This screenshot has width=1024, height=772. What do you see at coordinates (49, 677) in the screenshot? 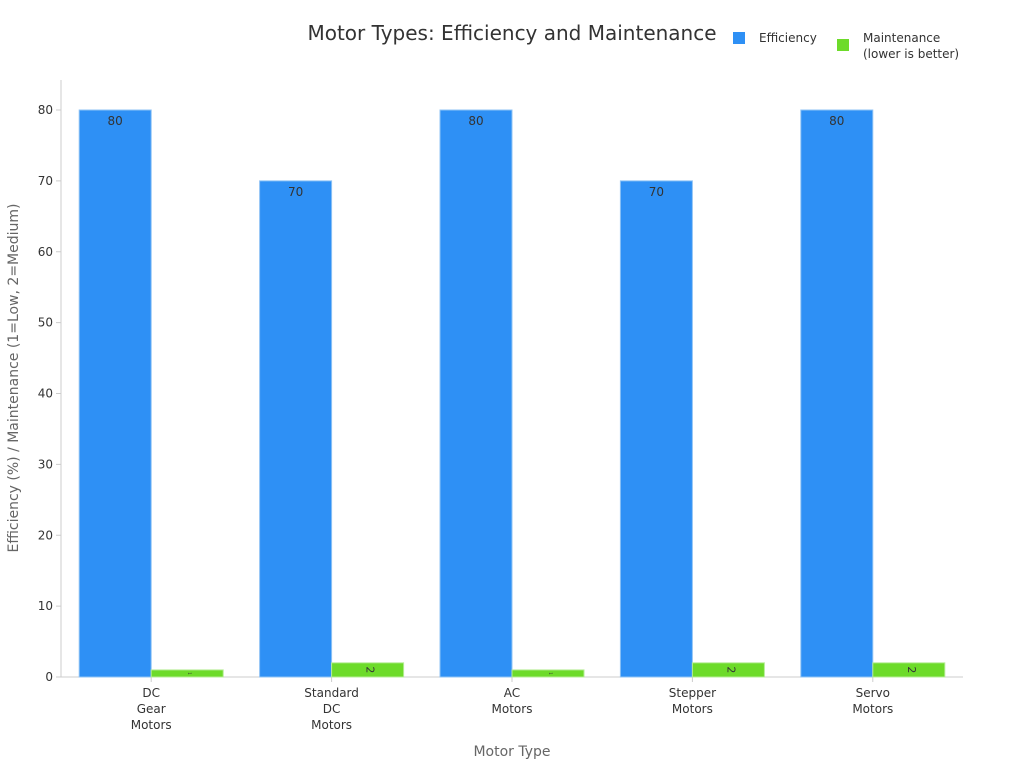
I see `y-tick-label: 0` at bounding box center [49, 677].